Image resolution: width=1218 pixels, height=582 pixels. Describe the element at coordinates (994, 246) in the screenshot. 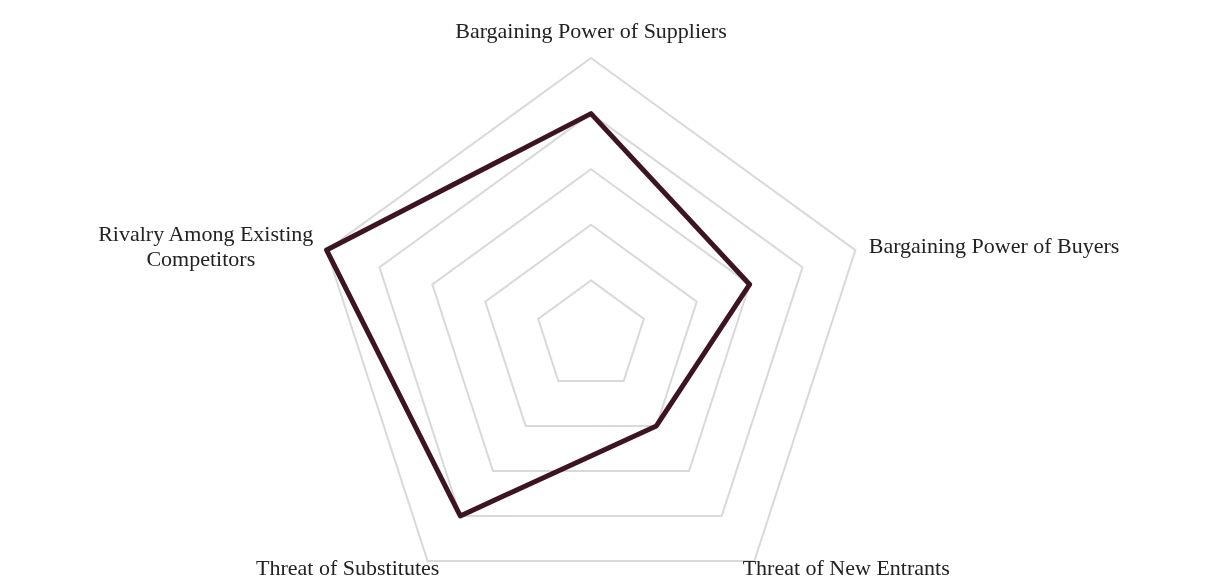

I see `spoke-label: Bargaining Power of Buyers` at that location.